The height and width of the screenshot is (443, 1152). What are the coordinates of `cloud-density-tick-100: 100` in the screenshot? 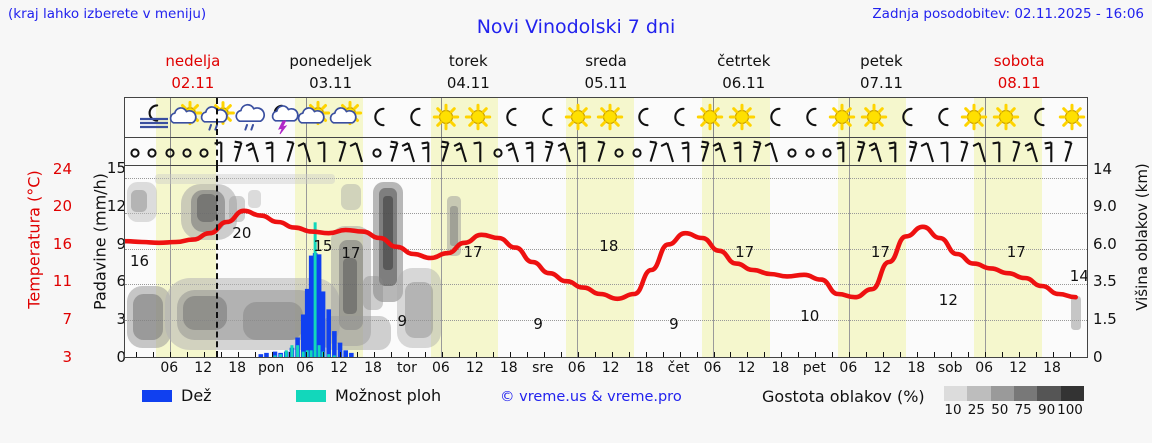 It's located at (1070, 410).